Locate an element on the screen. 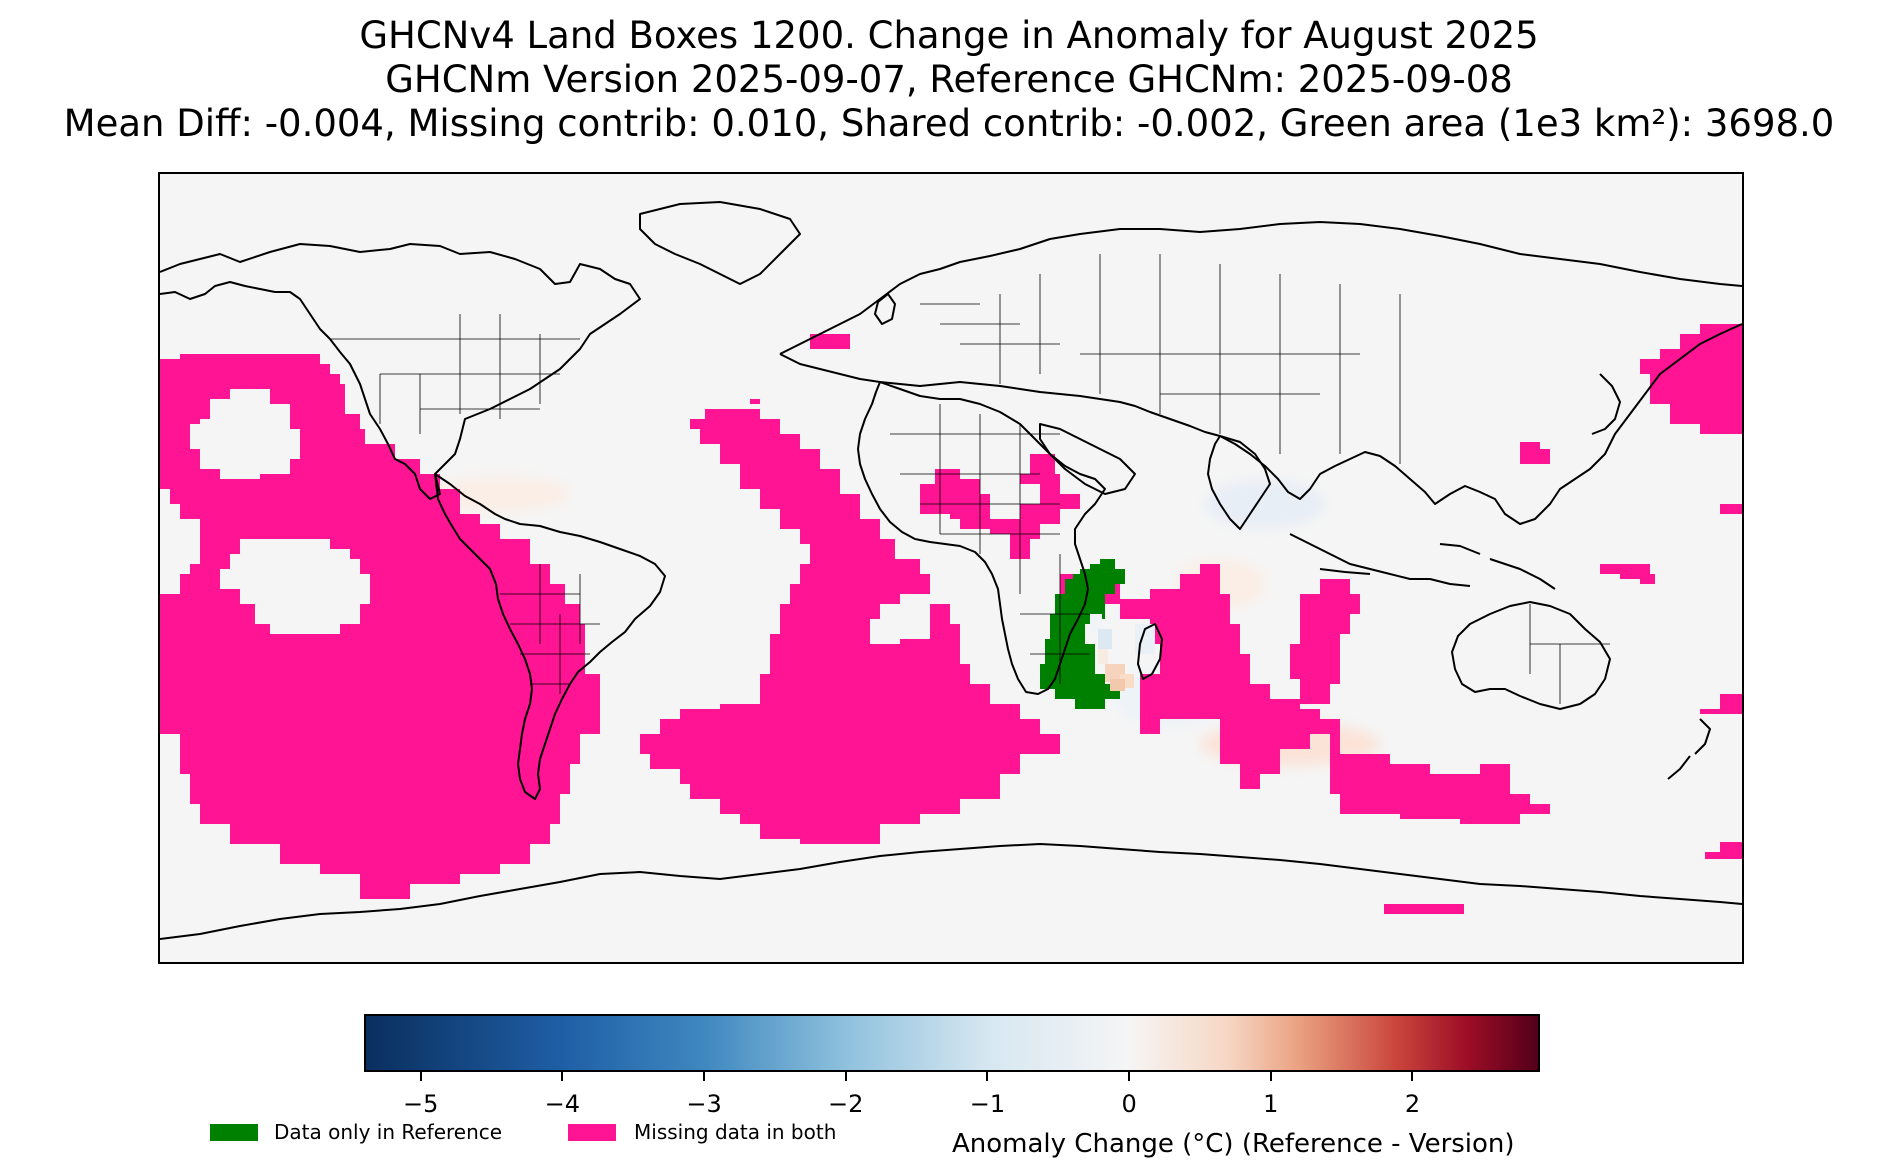 This screenshot has height=1176, width=1898. missing-region-pacific is located at coordinates (380, 626).